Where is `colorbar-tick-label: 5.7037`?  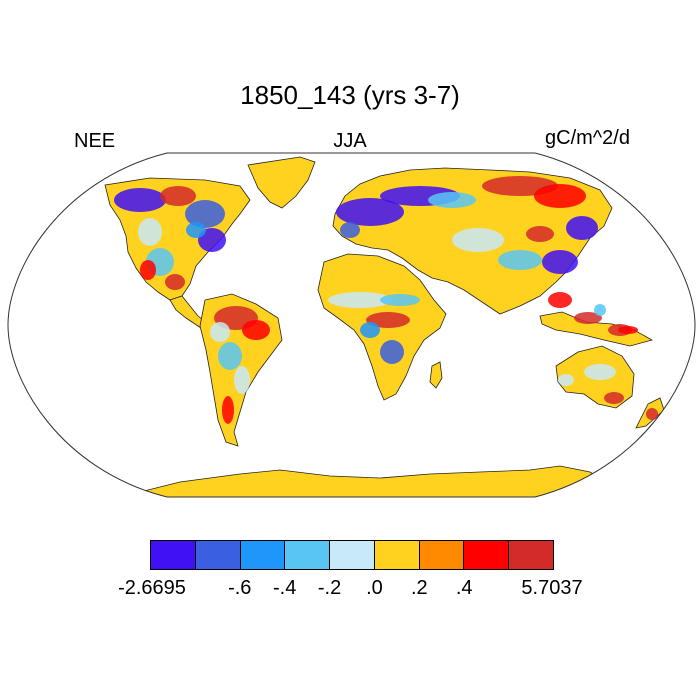 colorbar-tick-label: 5.7037 is located at coordinates (552, 588).